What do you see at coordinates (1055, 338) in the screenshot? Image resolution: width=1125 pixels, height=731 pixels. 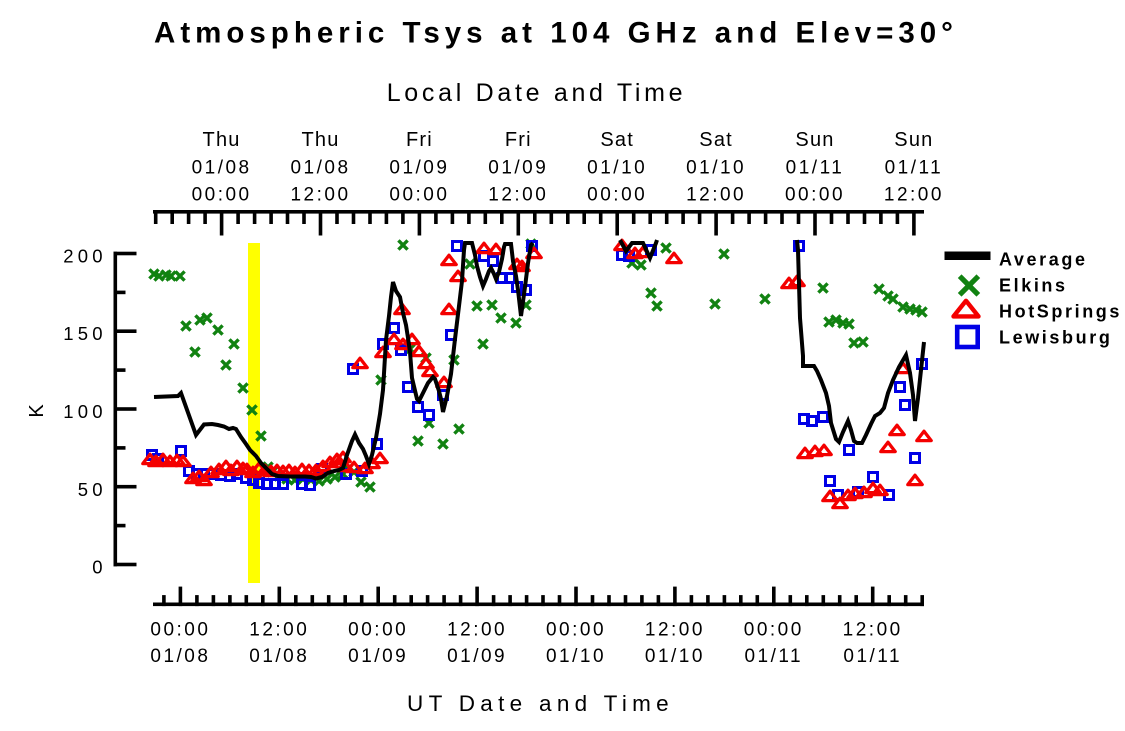 I see `svg-text: Lewisburg` at bounding box center [1055, 338].